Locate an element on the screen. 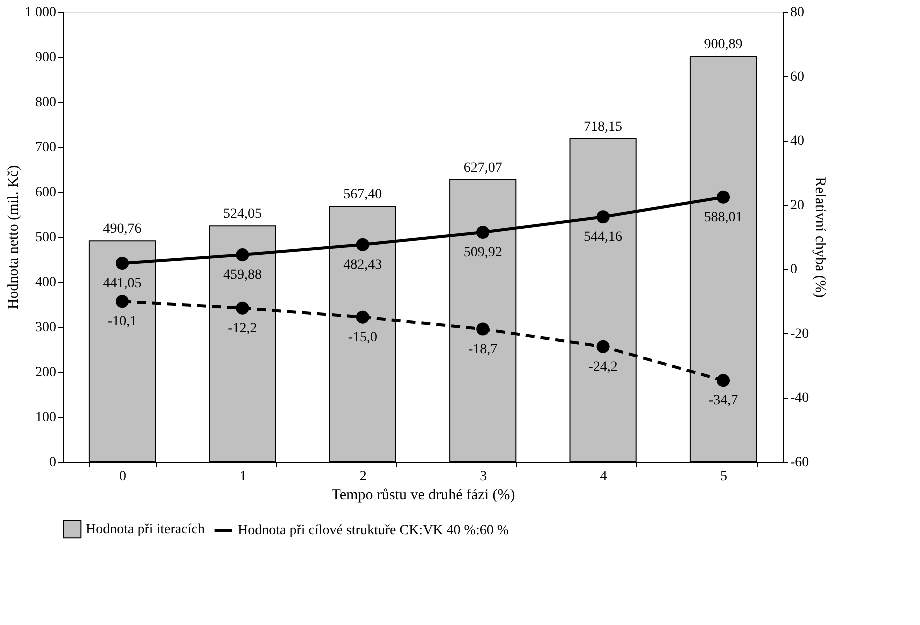  y-tick-label: 600 is located at coordinates (46, 193).